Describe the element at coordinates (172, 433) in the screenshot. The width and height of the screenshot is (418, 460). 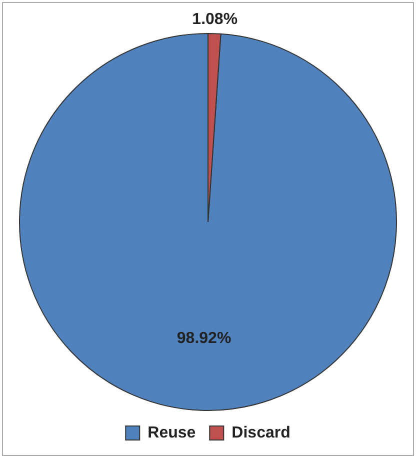
I see `legend-label: Reuse` at that location.